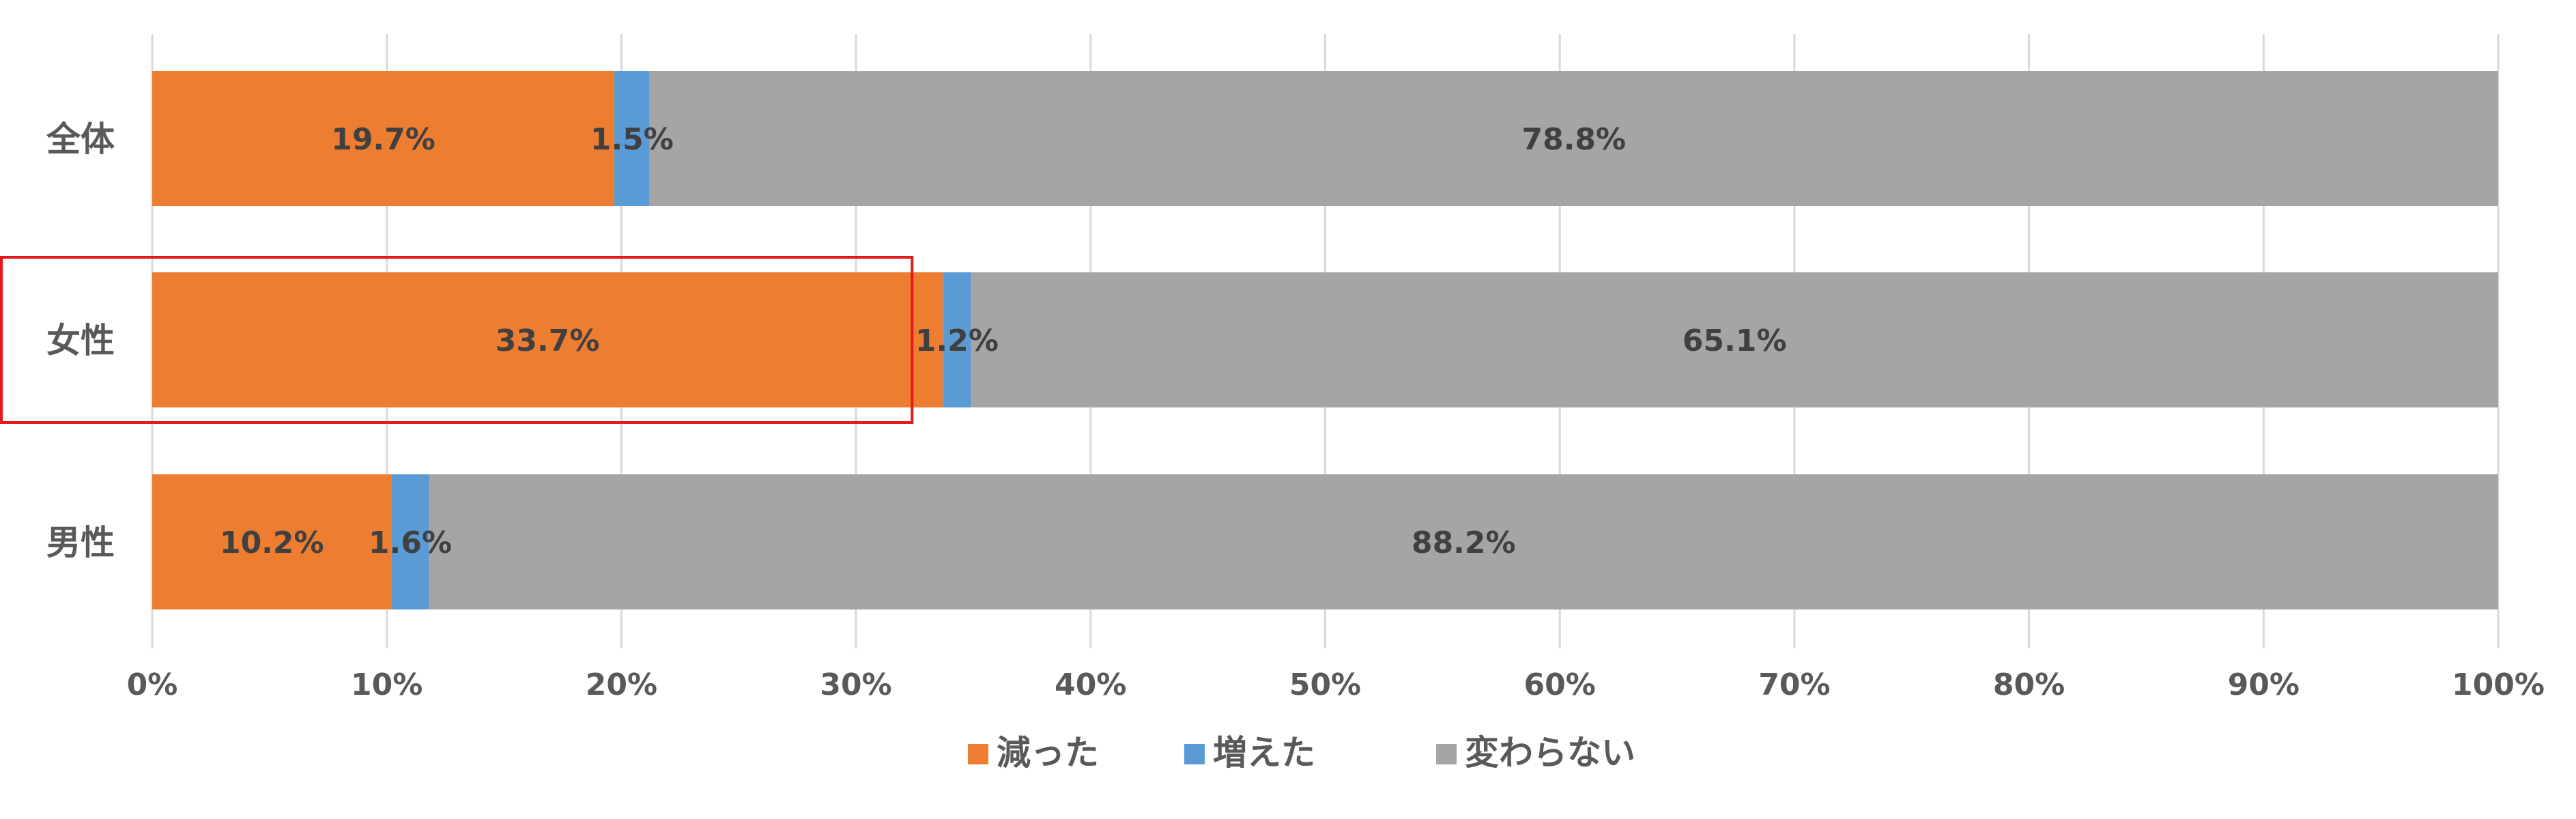 The width and height of the screenshot is (2576, 819). What do you see at coordinates (80, 340) in the screenshot?
I see `category-label: 女性` at bounding box center [80, 340].